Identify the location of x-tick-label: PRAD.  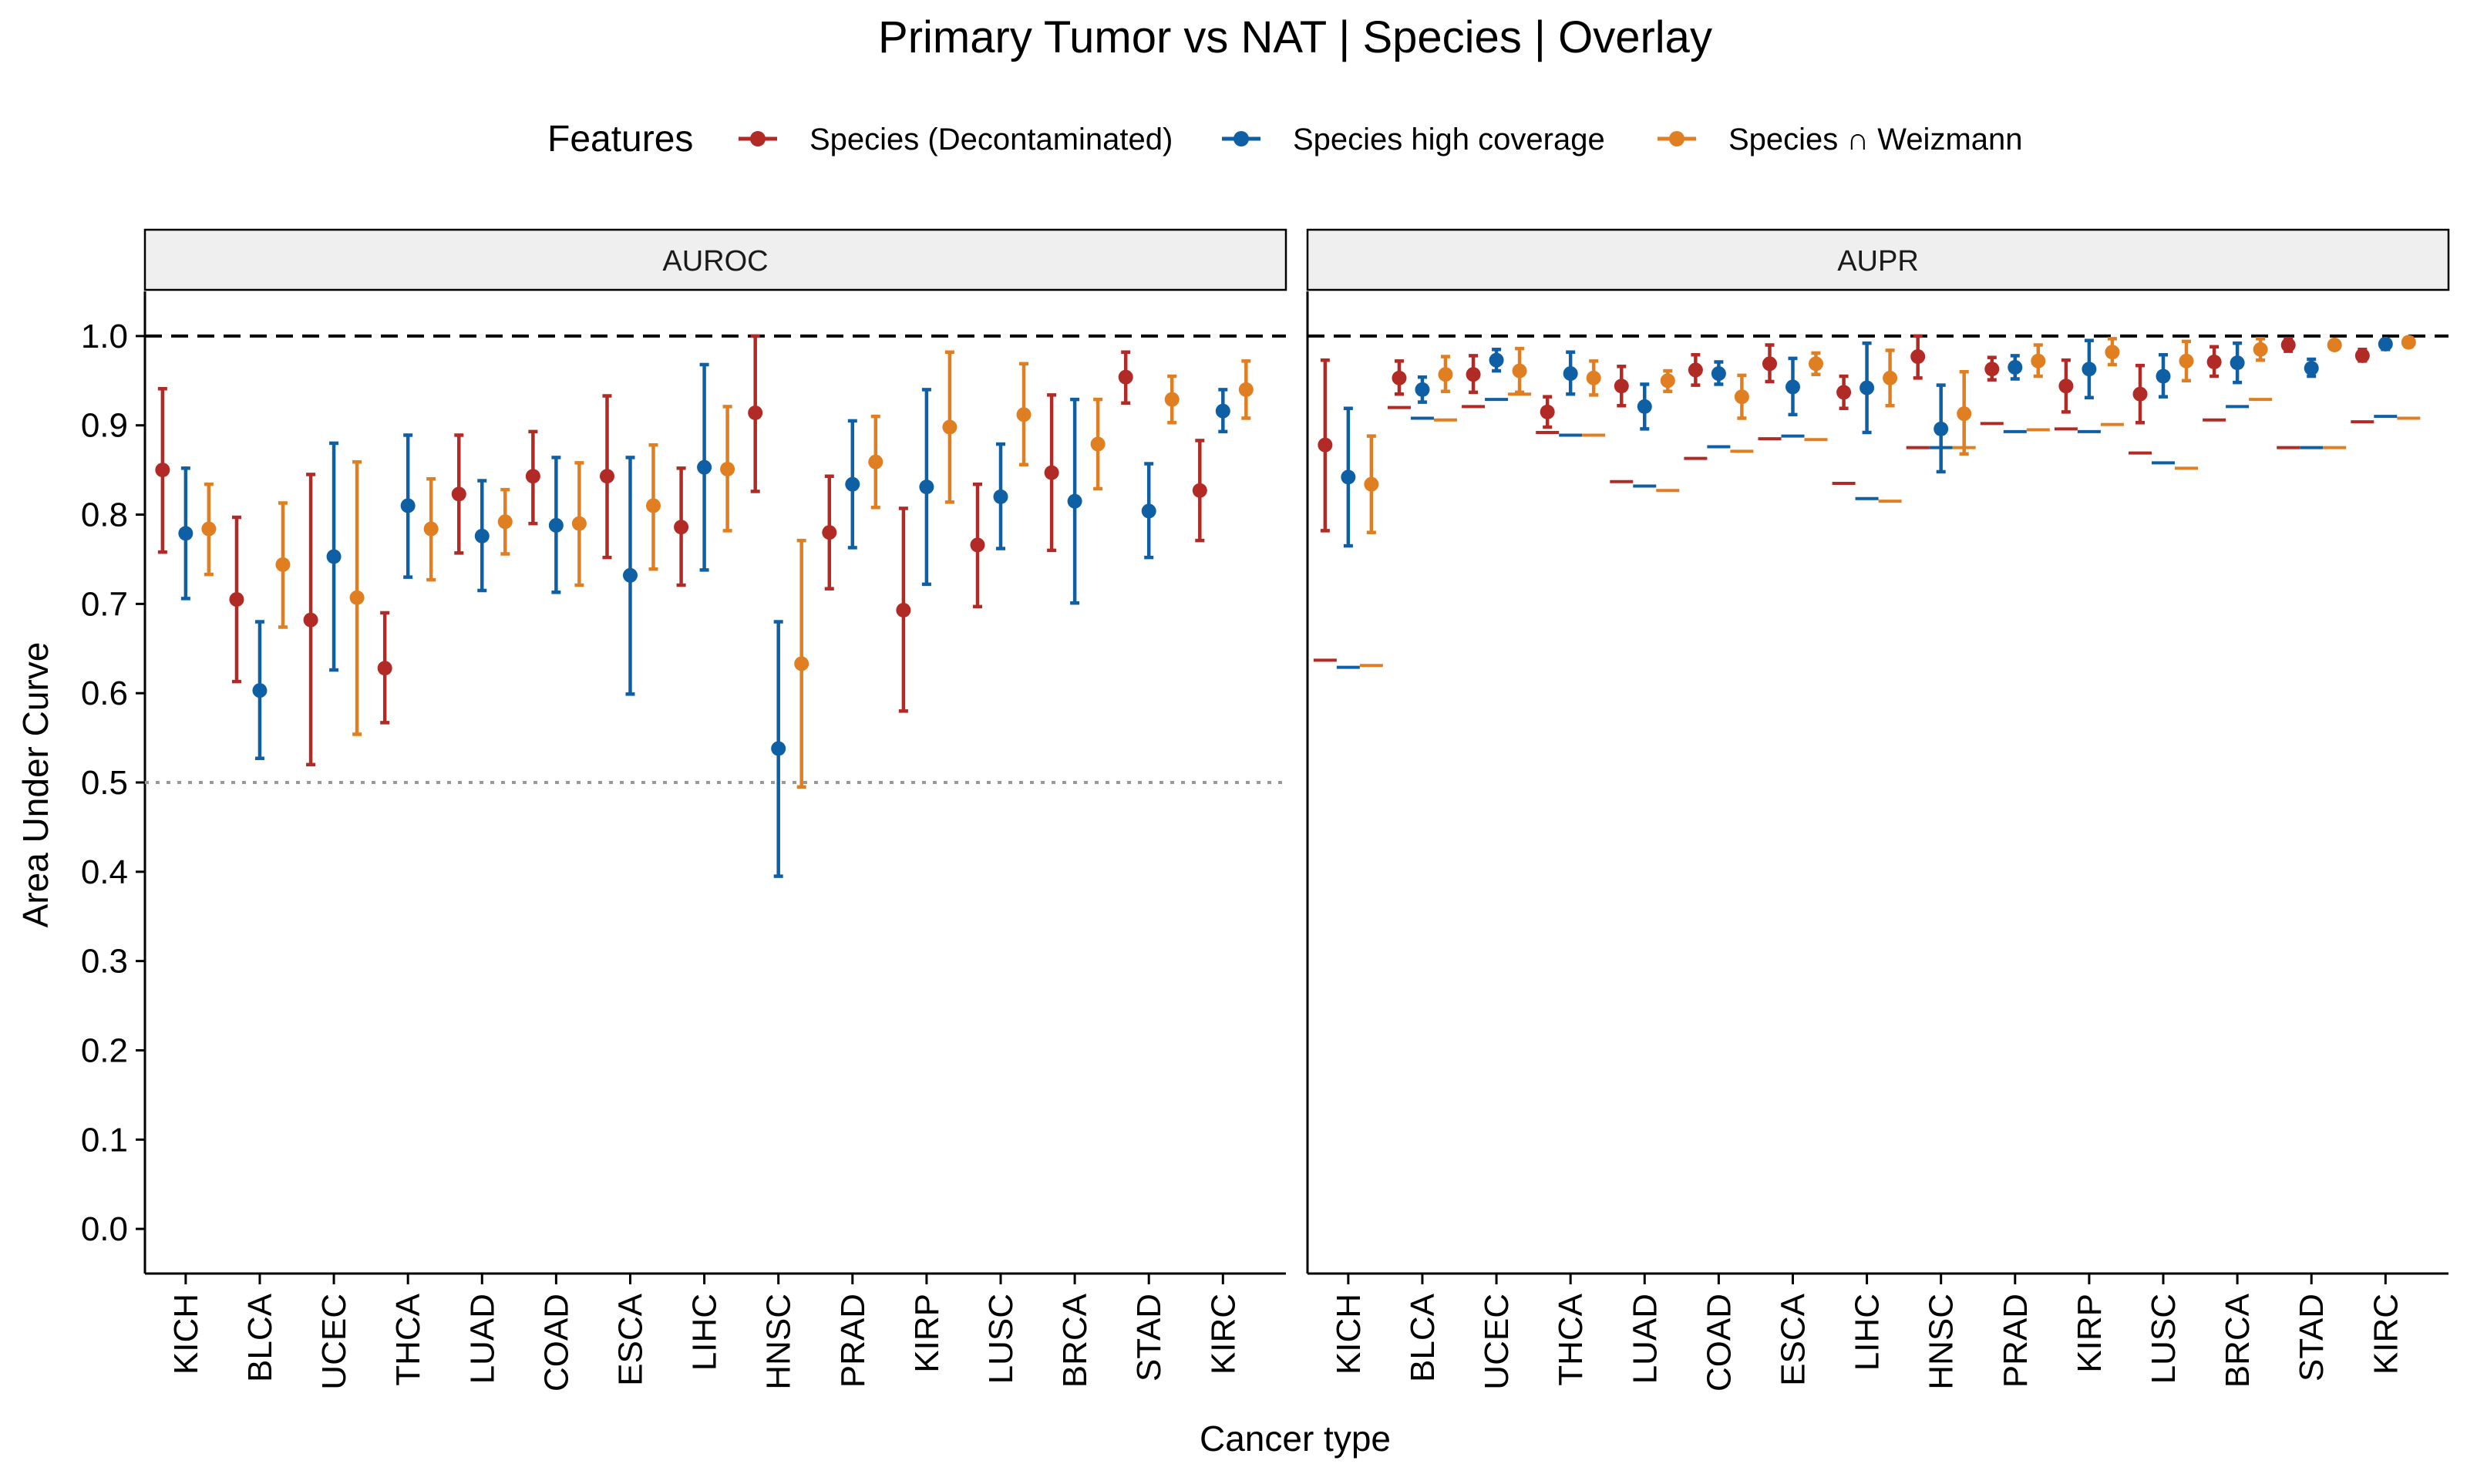
(2016, 1341).